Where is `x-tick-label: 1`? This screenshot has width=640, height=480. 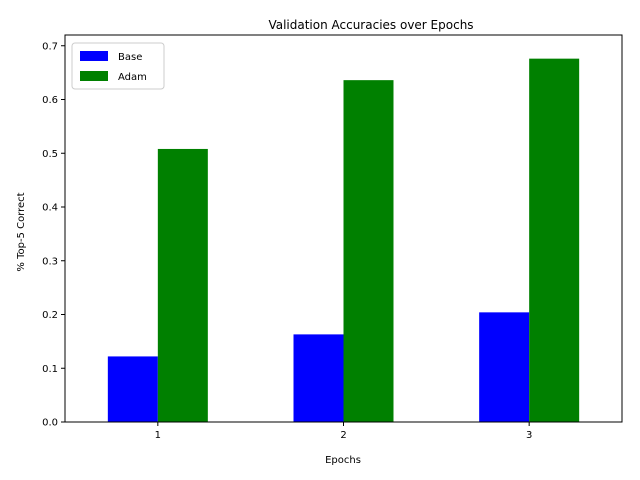 x-tick-label: 1 is located at coordinates (158, 435).